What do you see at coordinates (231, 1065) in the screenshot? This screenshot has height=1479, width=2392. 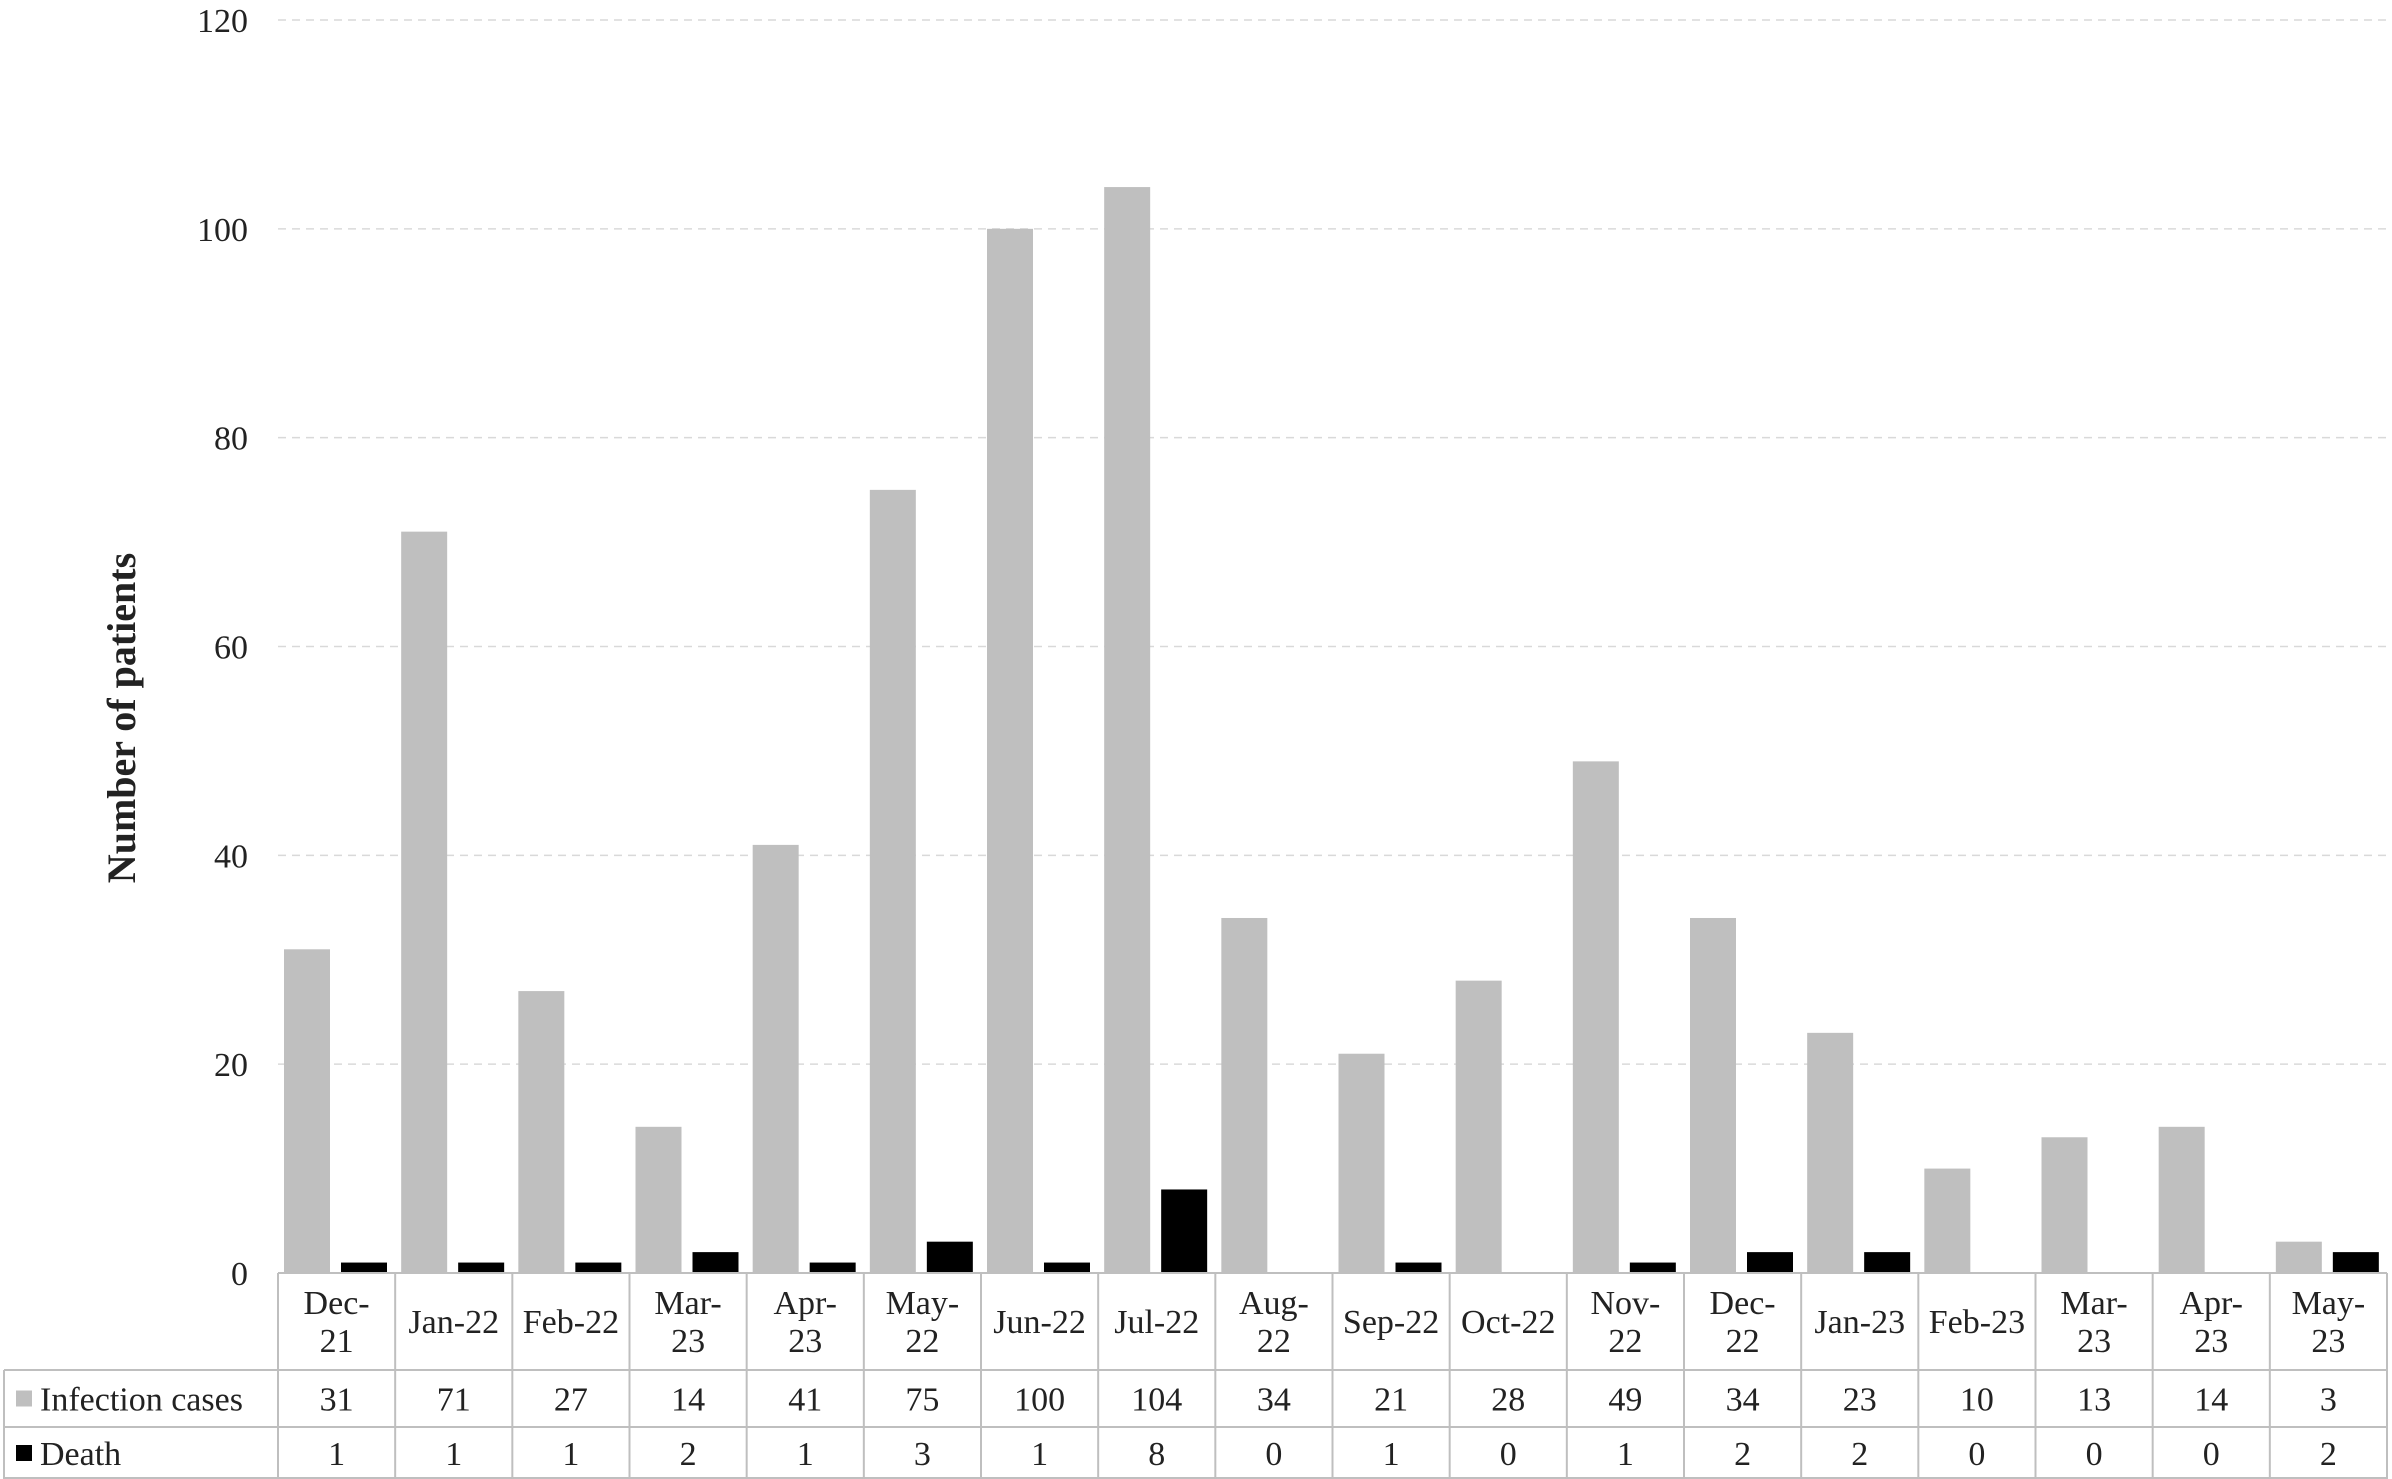 I see `y-tick-label: 20` at bounding box center [231, 1065].